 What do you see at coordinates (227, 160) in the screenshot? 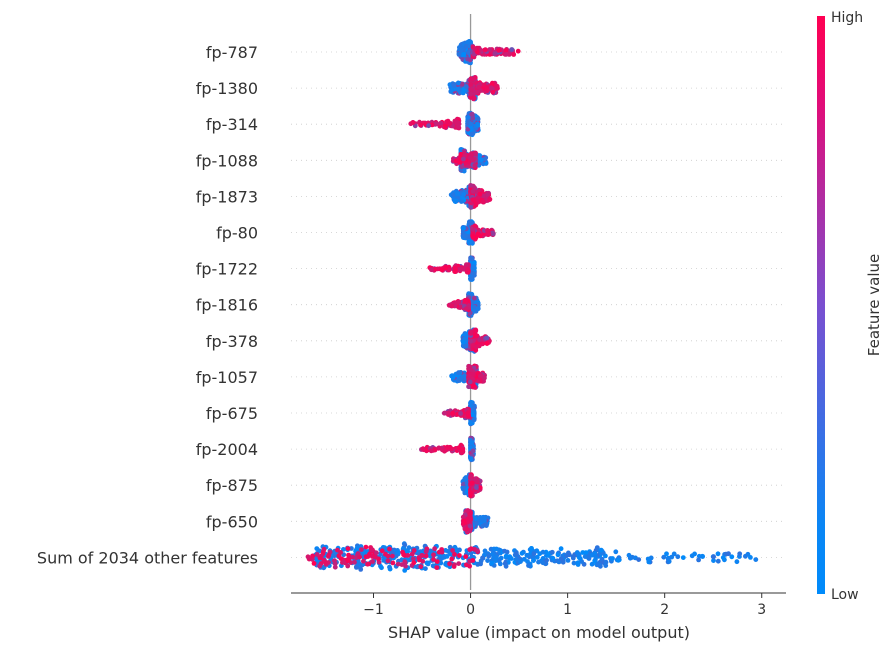
I see `feature-label: fp-1088` at bounding box center [227, 160].